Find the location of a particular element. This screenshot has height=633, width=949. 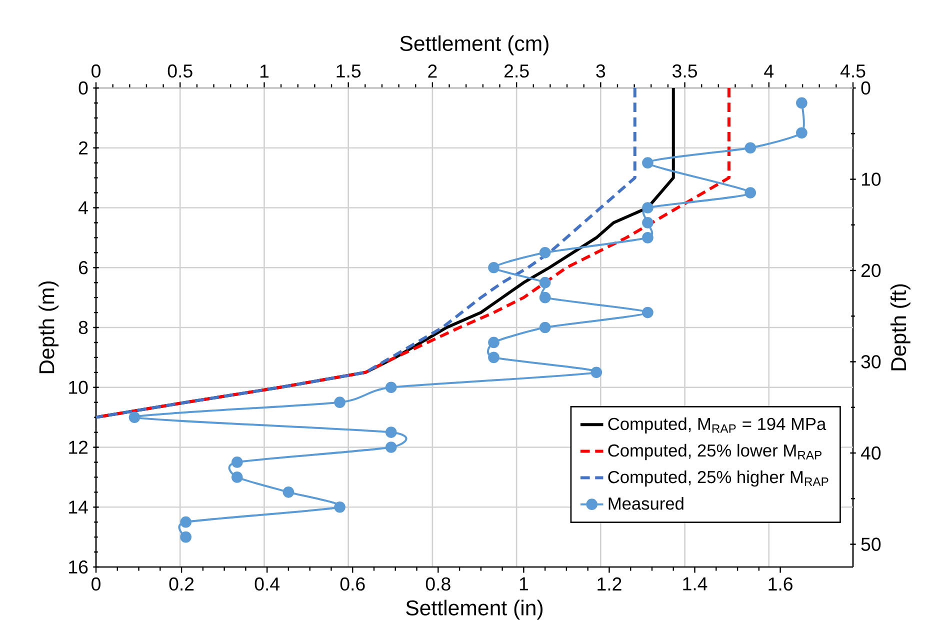

x2-tick-label: 0 is located at coordinates (96, 71).